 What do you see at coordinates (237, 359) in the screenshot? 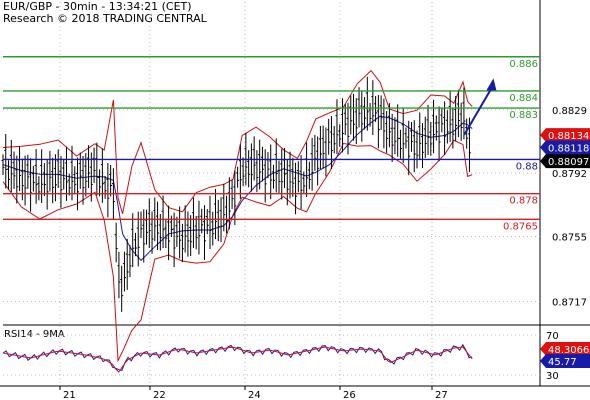
I see `rsi-ma-line` at bounding box center [237, 359].